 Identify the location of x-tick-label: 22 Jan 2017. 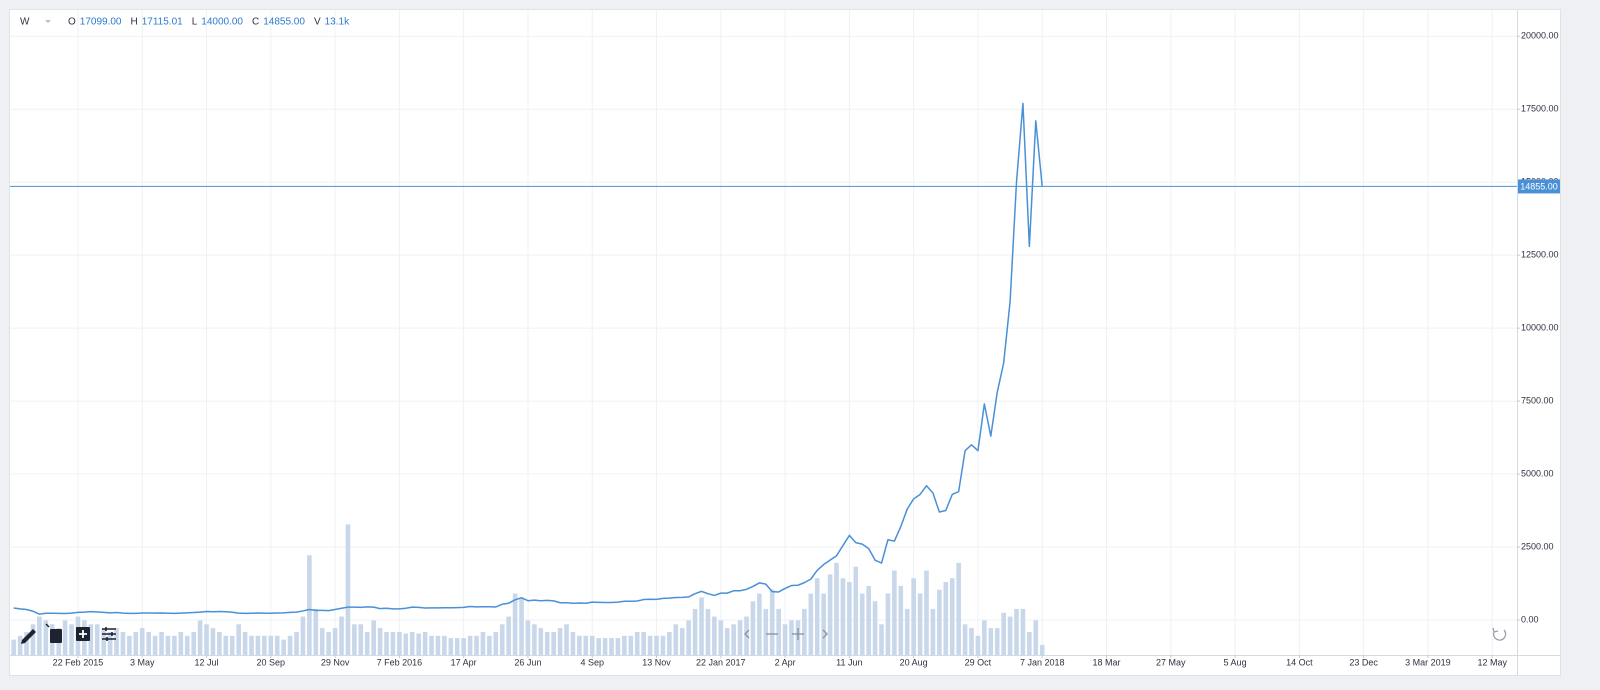
(721, 662).